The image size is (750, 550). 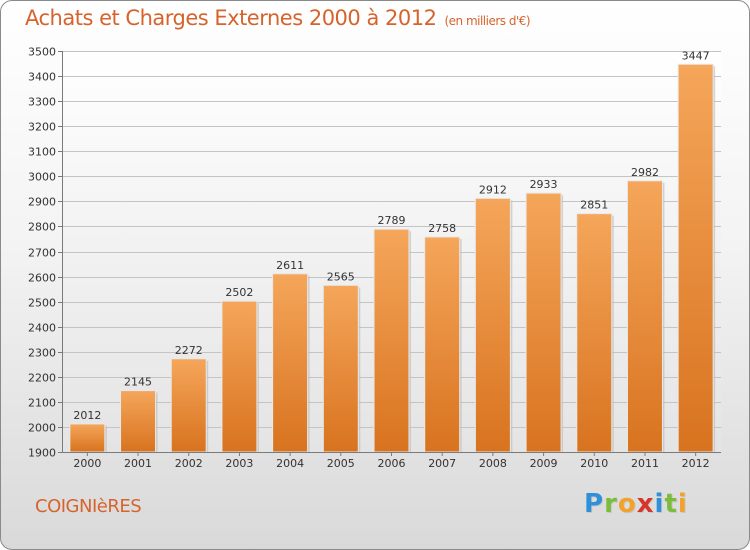 What do you see at coordinates (341, 463) in the screenshot?
I see `x-tick-label: 2005` at bounding box center [341, 463].